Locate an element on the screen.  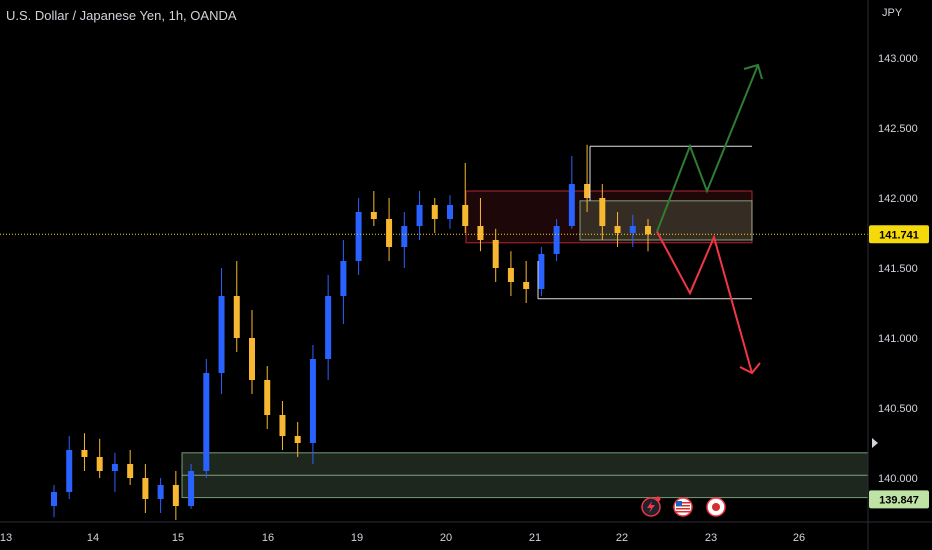
x-tick-label: 26 is located at coordinates (799, 538).